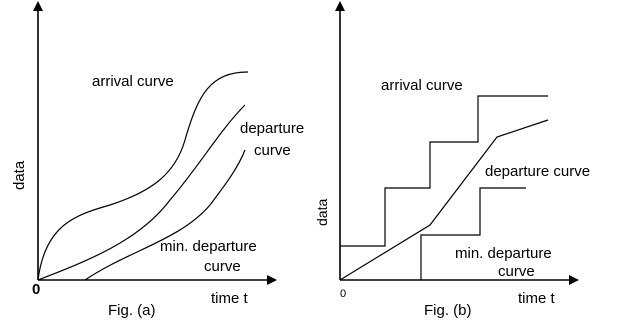  Describe the element at coordinates (448, 310) in the screenshot. I see `fig-b-caption: Fig. (b)` at that location.